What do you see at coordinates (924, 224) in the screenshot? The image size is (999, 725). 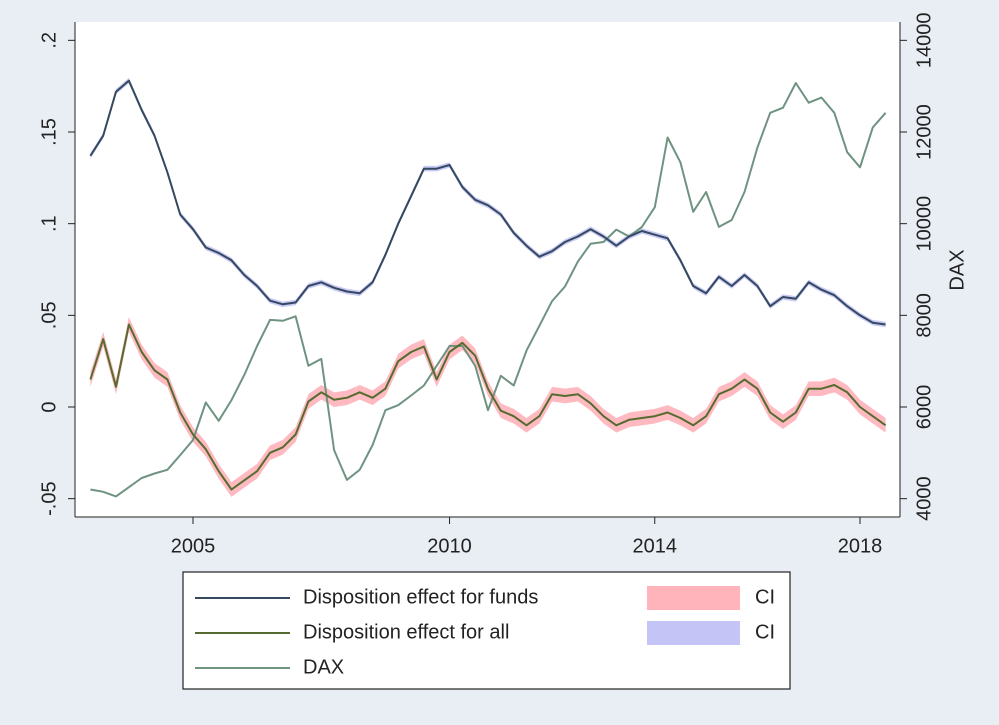 I see `y2-tick-label: 10000` at bounding box center [924, 224].